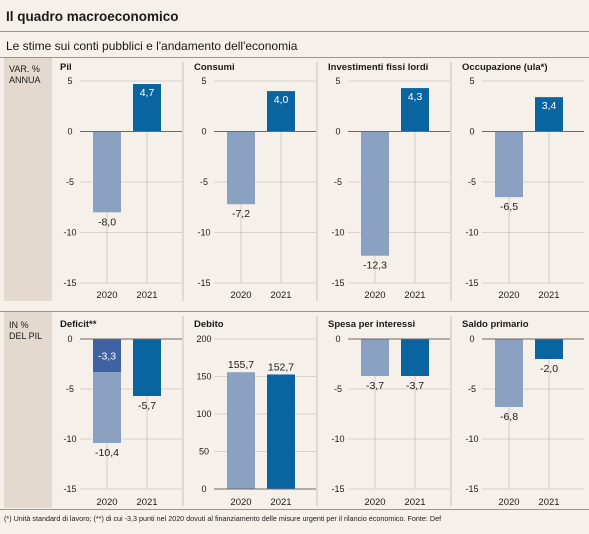 This screenshot has width=589, height=534. What do you see at coordinates (26, 336) in the screenshot?
I see `section-label-line2: DEL PIL` at bounding box center [26, 336].